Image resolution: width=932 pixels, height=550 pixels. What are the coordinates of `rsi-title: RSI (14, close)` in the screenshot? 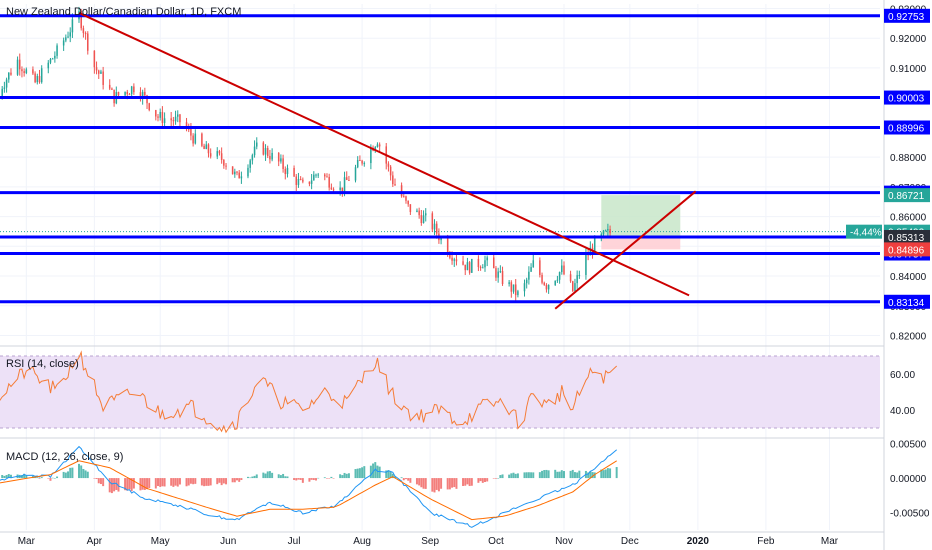 It's located at (42, 364).